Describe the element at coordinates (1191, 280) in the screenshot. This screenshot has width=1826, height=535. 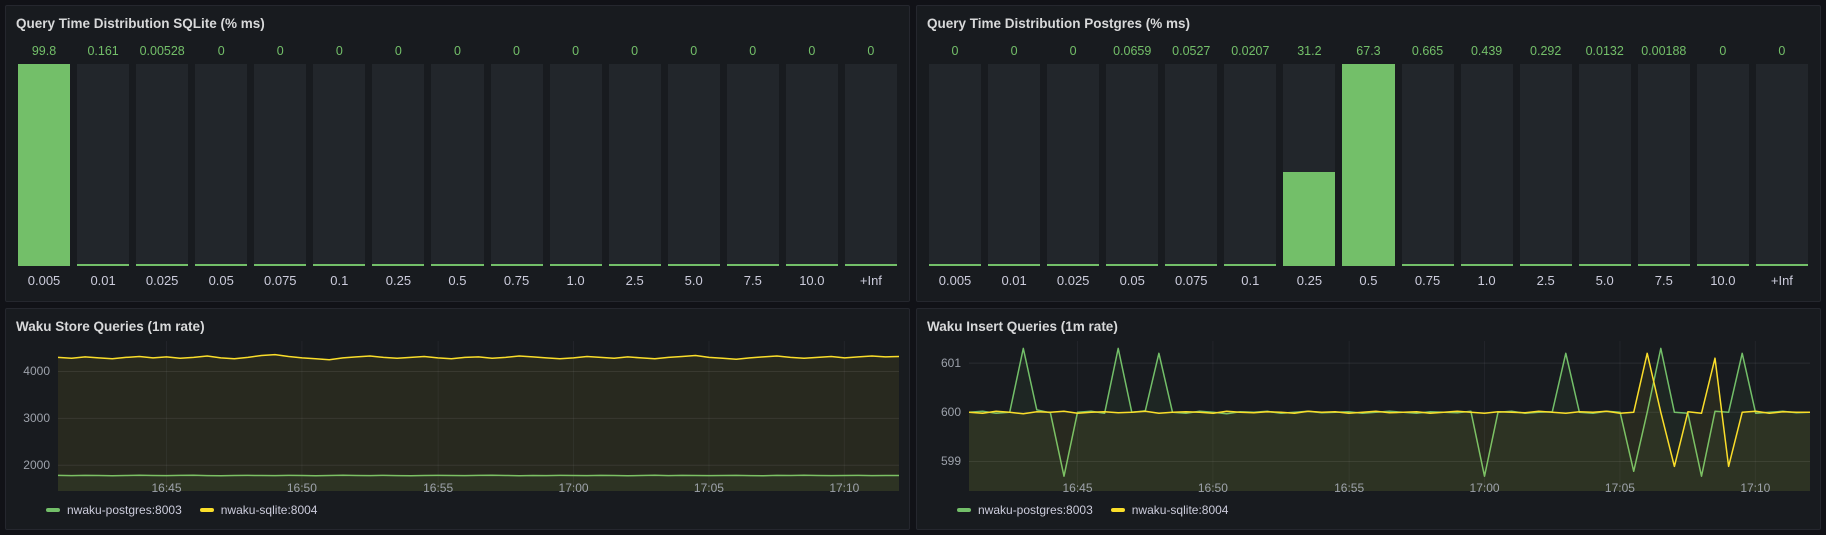
I see `bucket-label: 0.075` at that location.